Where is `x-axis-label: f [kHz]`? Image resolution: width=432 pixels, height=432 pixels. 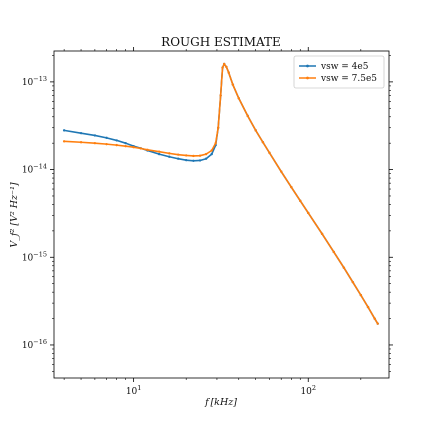
x-axis-label: f [kHz] is located at coordinates (220, 402).